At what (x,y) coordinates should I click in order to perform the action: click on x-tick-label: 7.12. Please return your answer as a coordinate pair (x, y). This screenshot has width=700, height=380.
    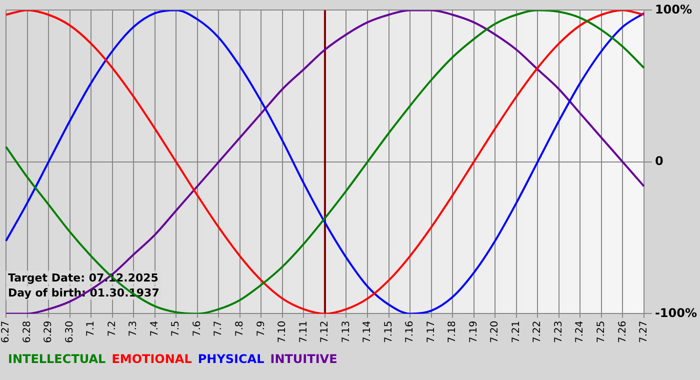
    Looking at the image, I should click on (325, 331).